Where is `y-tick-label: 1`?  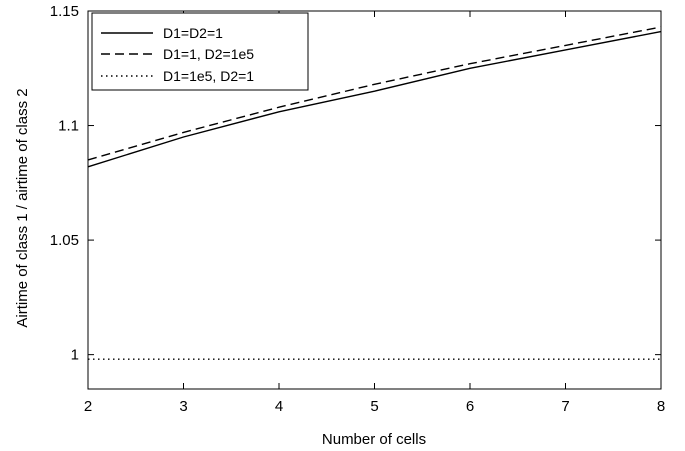 y-tick-label: 1 is located at coordinates (75, 355).